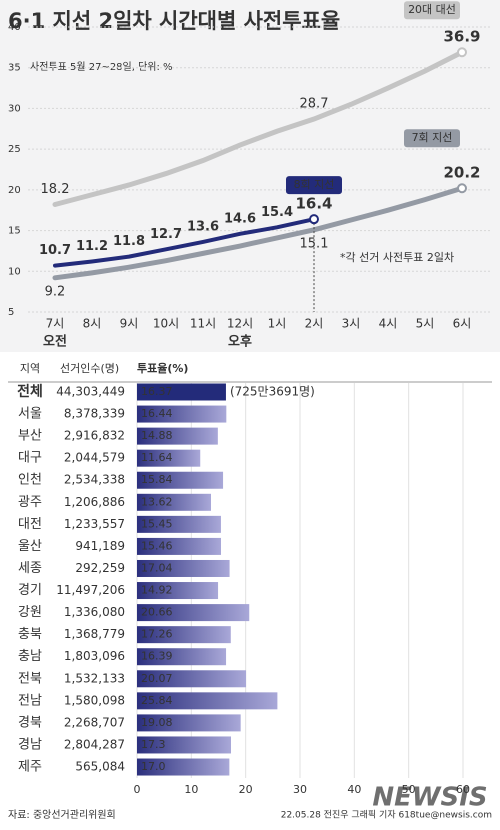  I want to click on x-tick-label: 8시, so click(92, 324).